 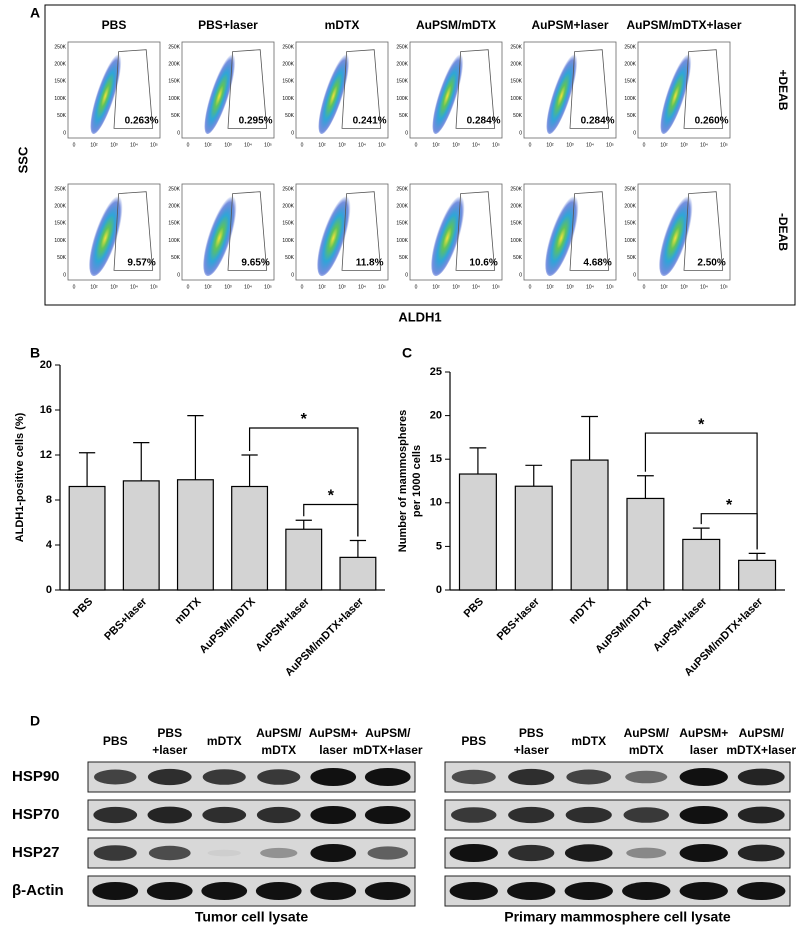 What do you see at coordinates (46, 365) in the screenshot?
I see `y-tick-label: 20` at bounding box center [46, 365].